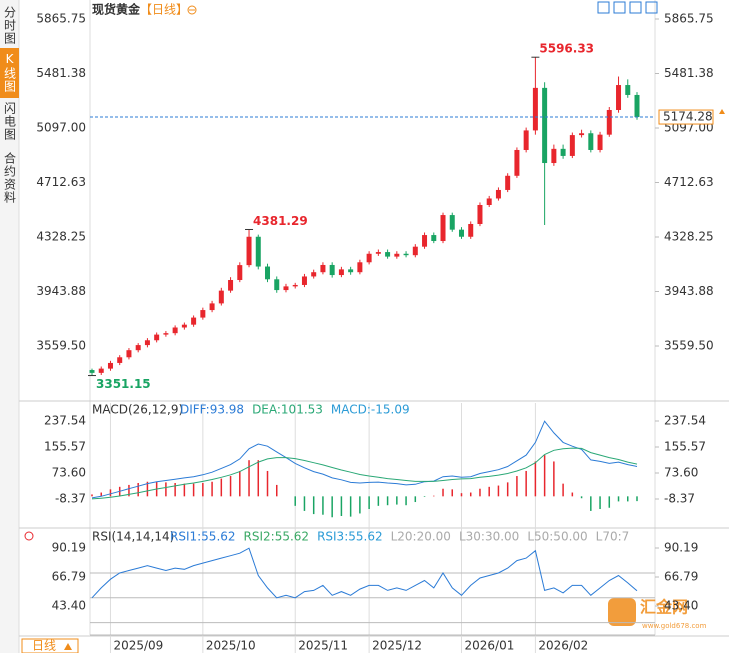  I want to click on rsi-title: RSI(14,14,14), so click(133, 537).